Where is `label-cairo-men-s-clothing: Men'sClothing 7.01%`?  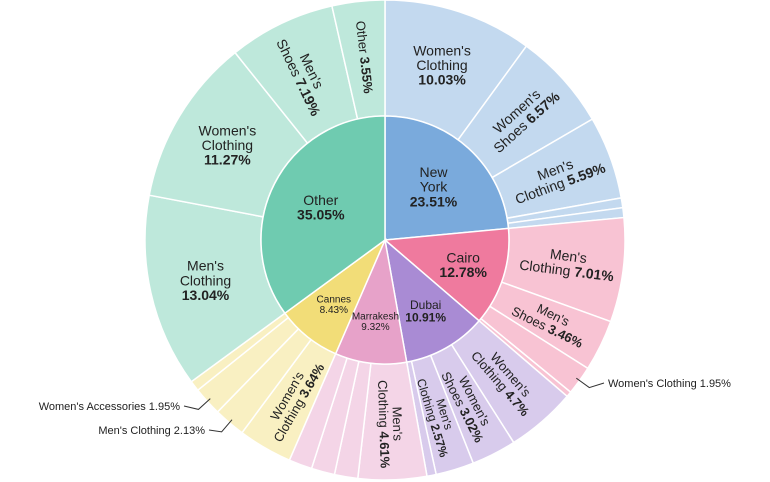 label-cairo-men-s-clothing: Men'sClothing 7.01% is located at coordinates (567, 263).